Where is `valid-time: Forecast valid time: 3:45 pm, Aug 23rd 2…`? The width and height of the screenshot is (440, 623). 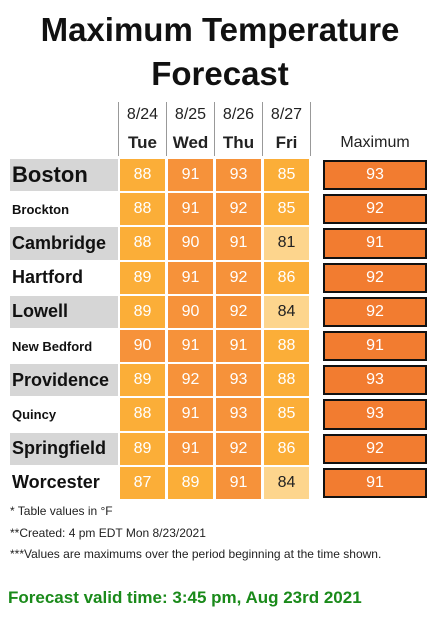 valid-time: Forecast valid time: 3:45 pm, Aug 23rd 2… is located at coordinates (185, 597).